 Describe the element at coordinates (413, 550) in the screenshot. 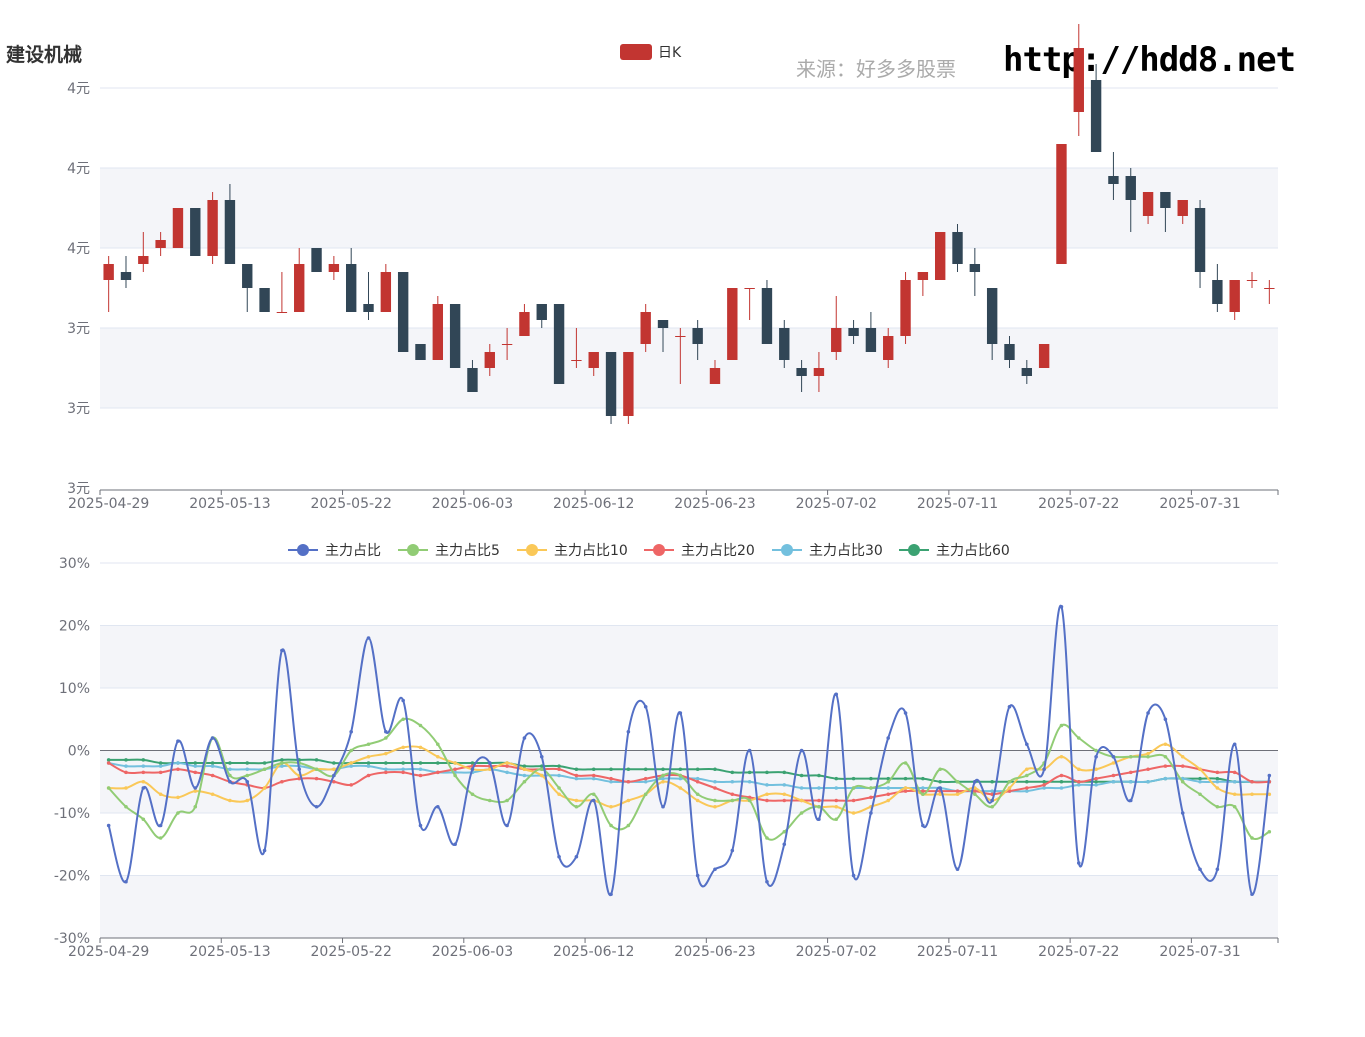

I see `legend-series-1-marker` at that location.